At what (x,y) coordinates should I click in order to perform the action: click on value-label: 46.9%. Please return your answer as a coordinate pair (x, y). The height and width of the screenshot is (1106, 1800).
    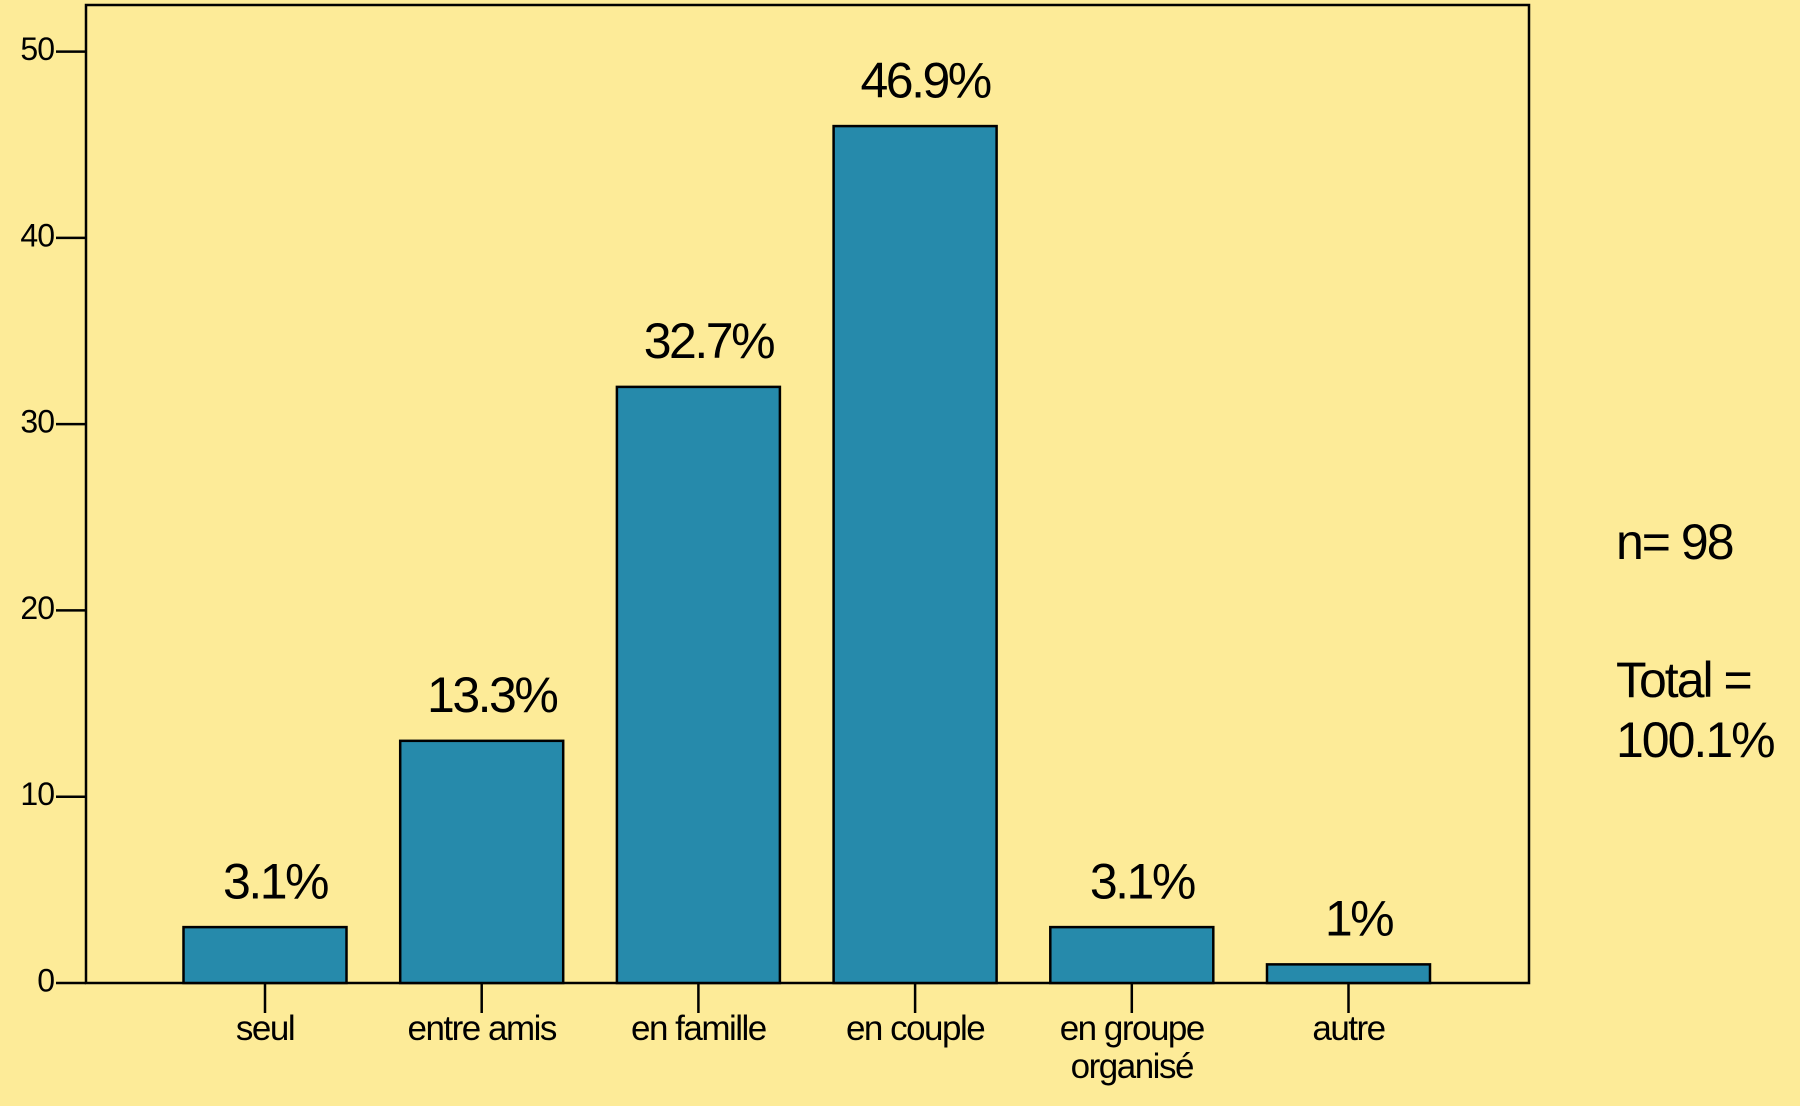
    Looking at the image, I should click on (925, 80).